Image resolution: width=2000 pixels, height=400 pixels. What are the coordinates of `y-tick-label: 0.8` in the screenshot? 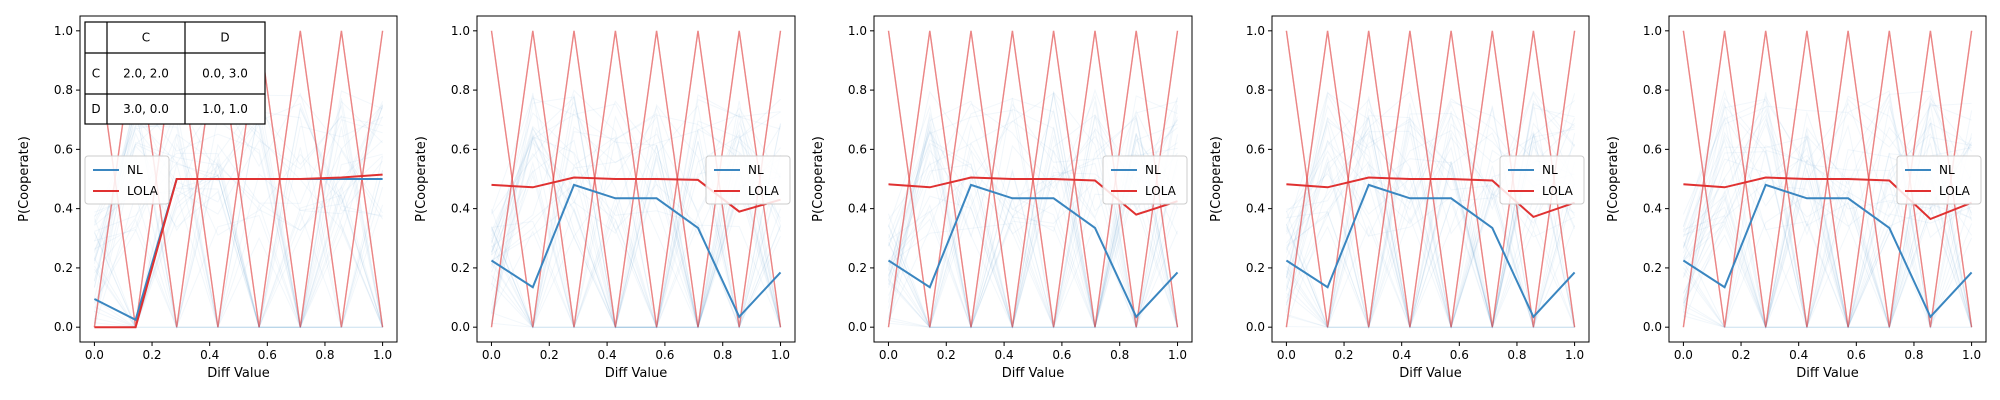 It's located at (857, 90).